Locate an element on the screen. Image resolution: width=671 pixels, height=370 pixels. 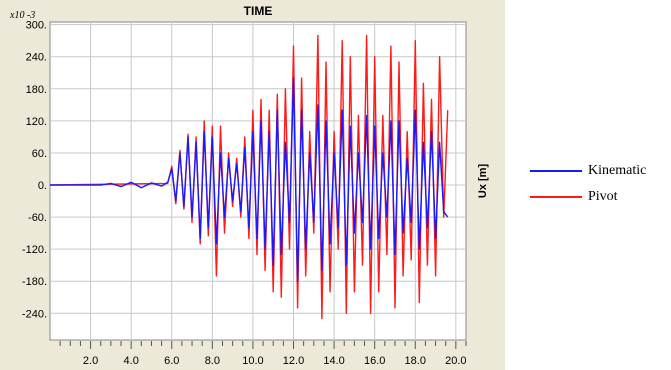
legend-item-pivot: Pivot is located at coordinates (600, 197).